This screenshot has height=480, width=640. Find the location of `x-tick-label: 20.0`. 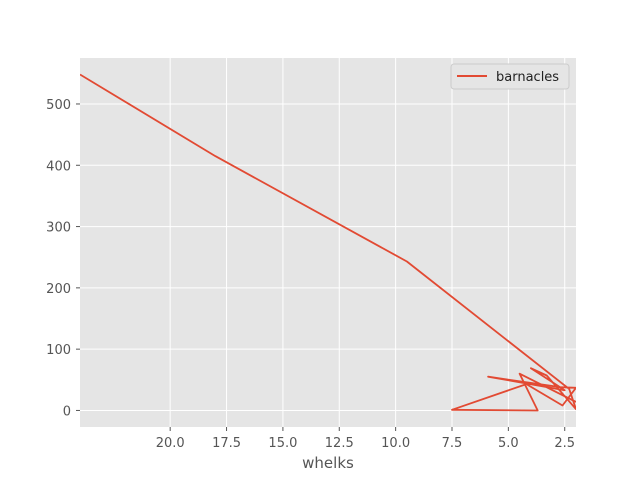

x-tick-label: 20.0 is located at coordinates (170, 443).